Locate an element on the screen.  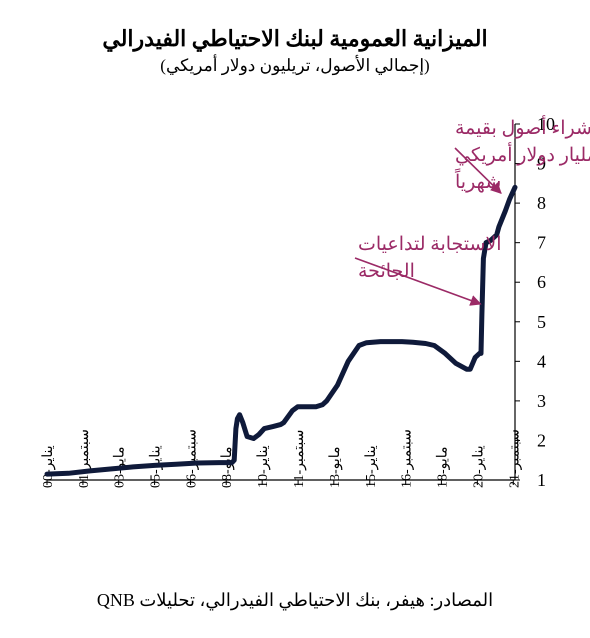
annotation-text: الاستجابة لتداعيات is located at coordinates (430, 244).